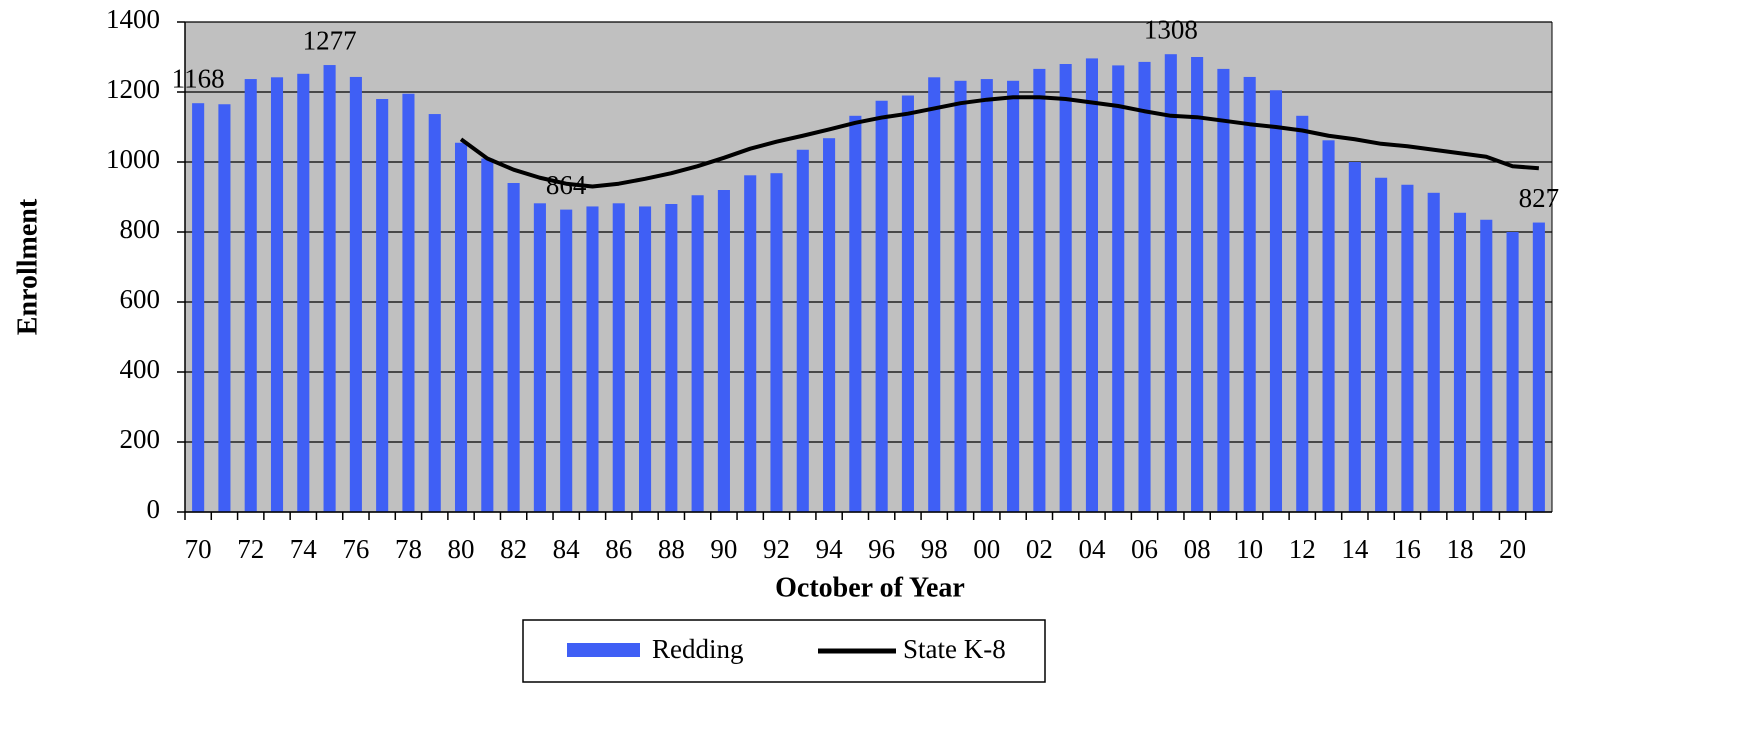 This screenshot has height=751, width=1737. I want to click on y-tick-label: 1400, so click(133, 19).